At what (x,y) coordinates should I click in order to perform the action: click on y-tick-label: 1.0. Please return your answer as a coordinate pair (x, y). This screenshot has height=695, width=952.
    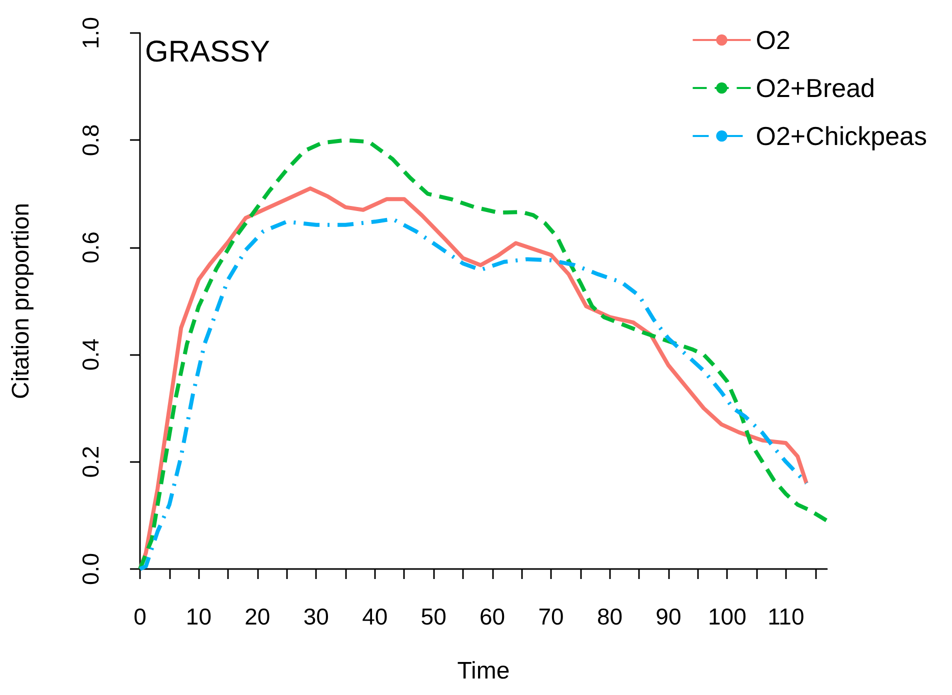
    Looking at the image, I should click on (91, 33).